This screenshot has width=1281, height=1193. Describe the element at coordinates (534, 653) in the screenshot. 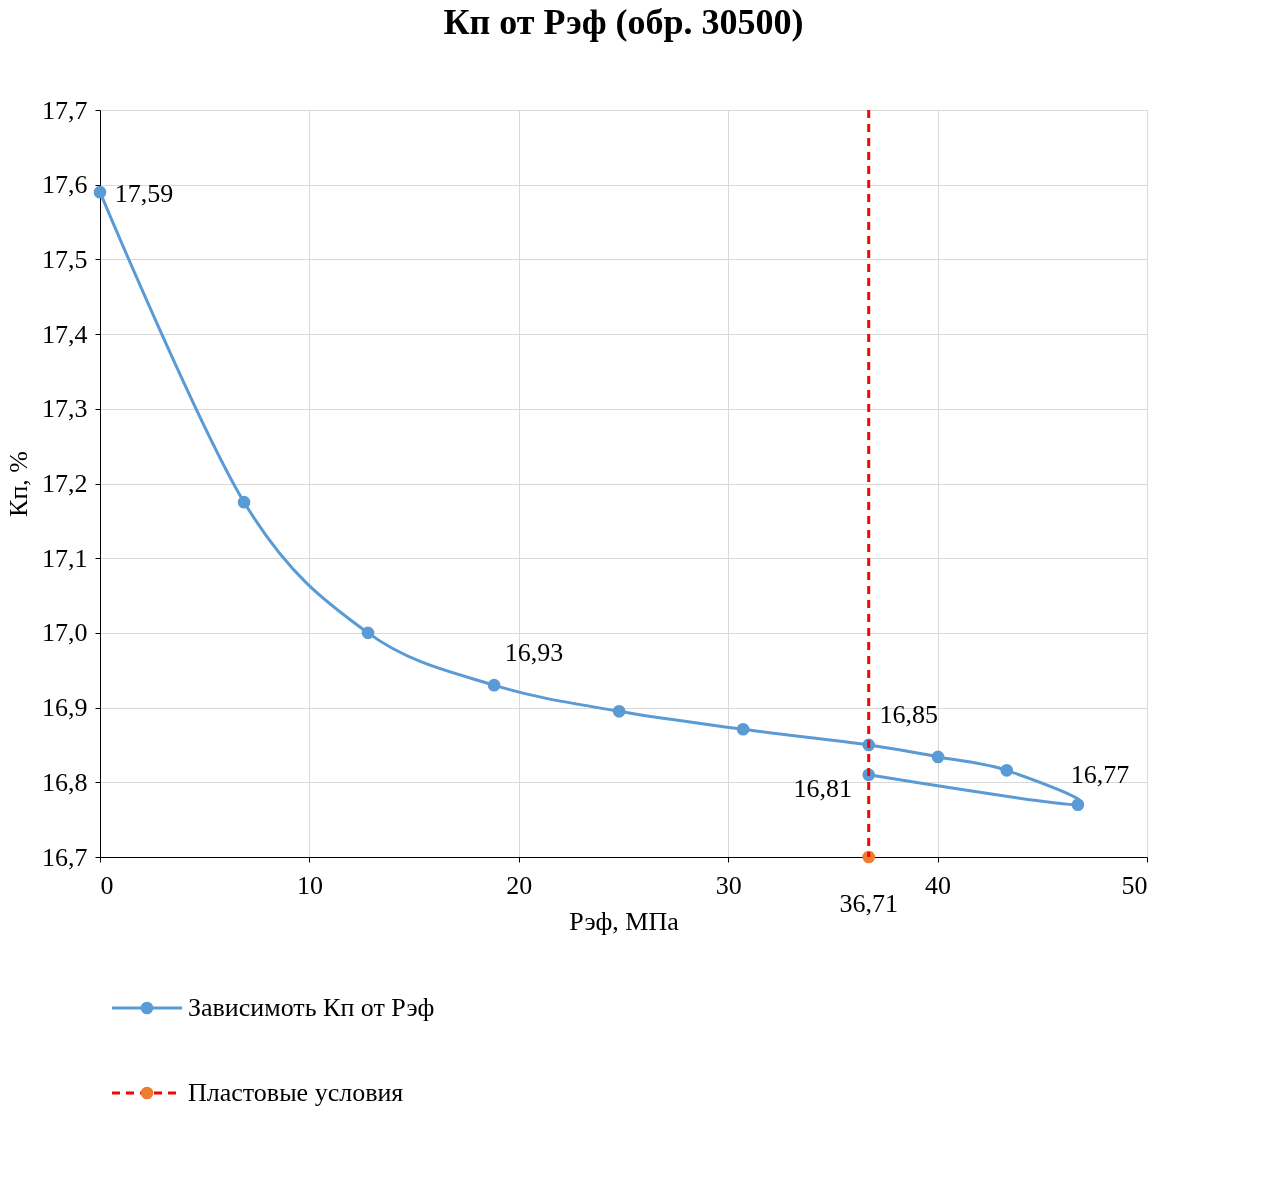

I see `data-label: 16,93` at that location.